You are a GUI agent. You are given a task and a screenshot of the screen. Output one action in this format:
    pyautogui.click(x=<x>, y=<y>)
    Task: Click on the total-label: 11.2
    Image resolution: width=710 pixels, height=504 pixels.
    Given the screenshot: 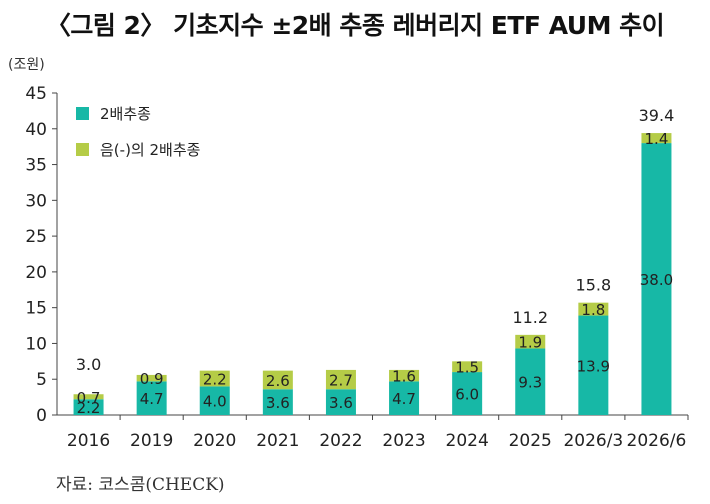 What is the action you would take?
    pyautogui.click(x=530, y=317)
    